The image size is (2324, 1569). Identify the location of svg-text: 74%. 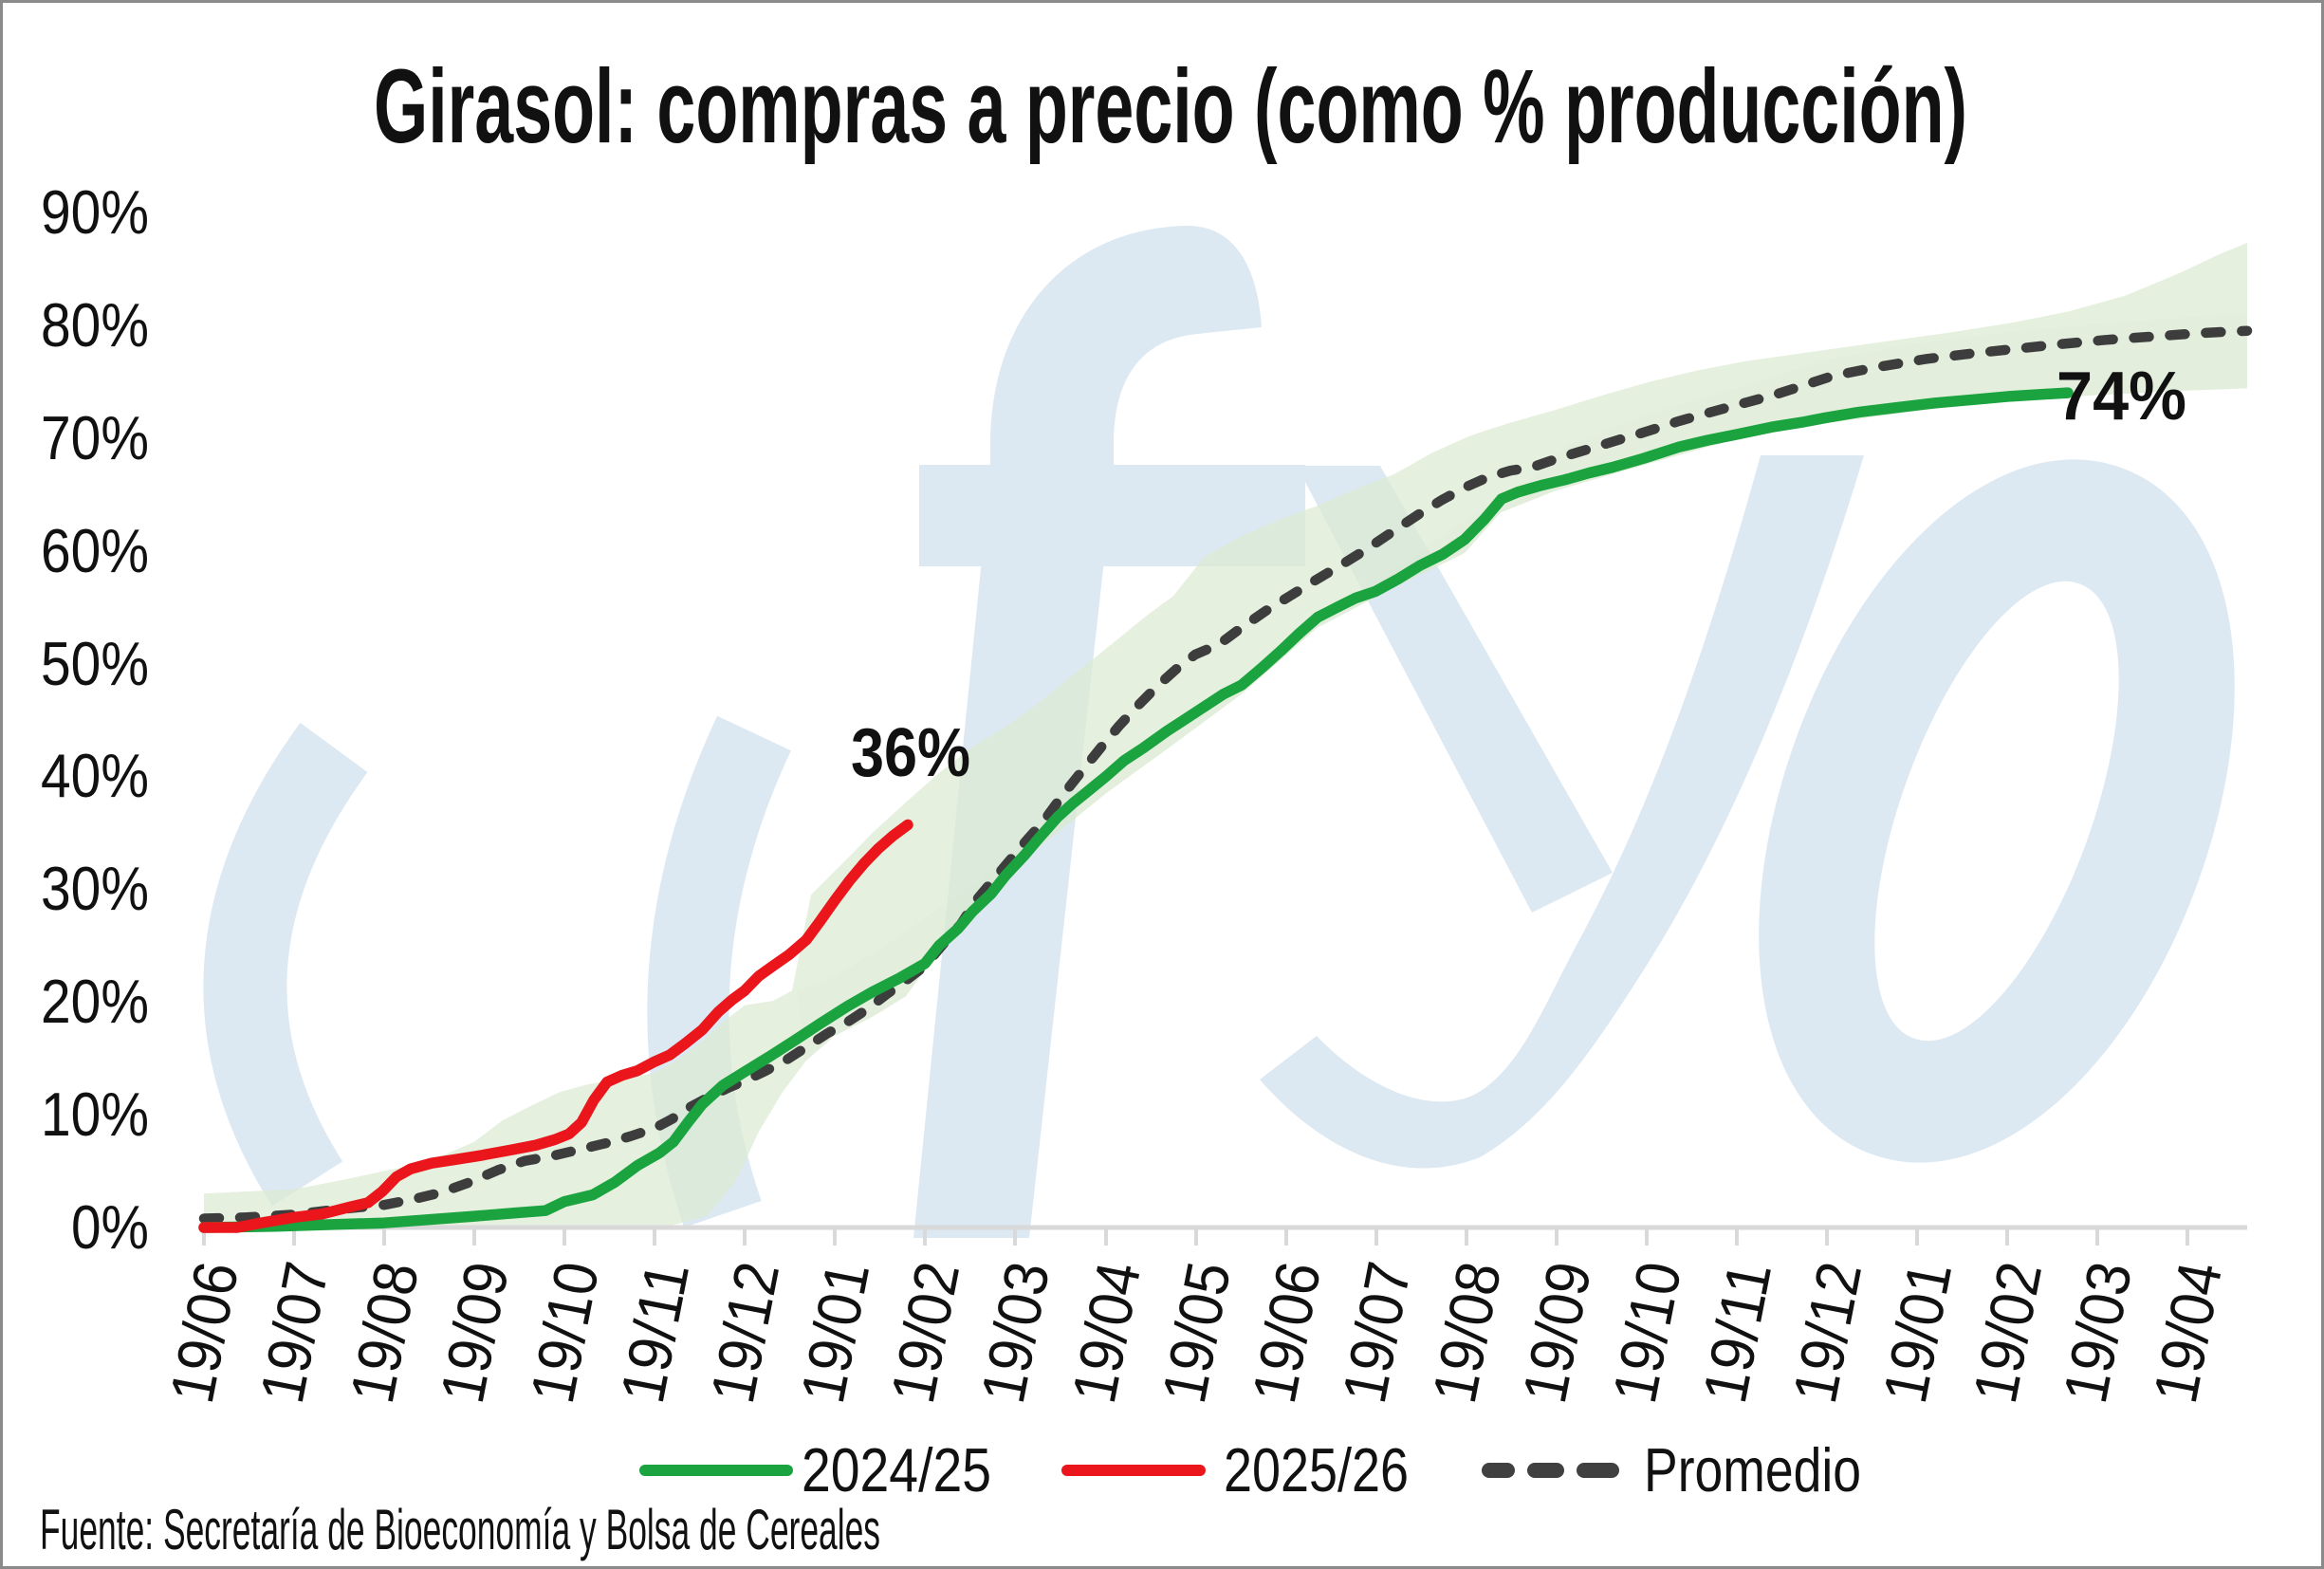
(2121, 396).